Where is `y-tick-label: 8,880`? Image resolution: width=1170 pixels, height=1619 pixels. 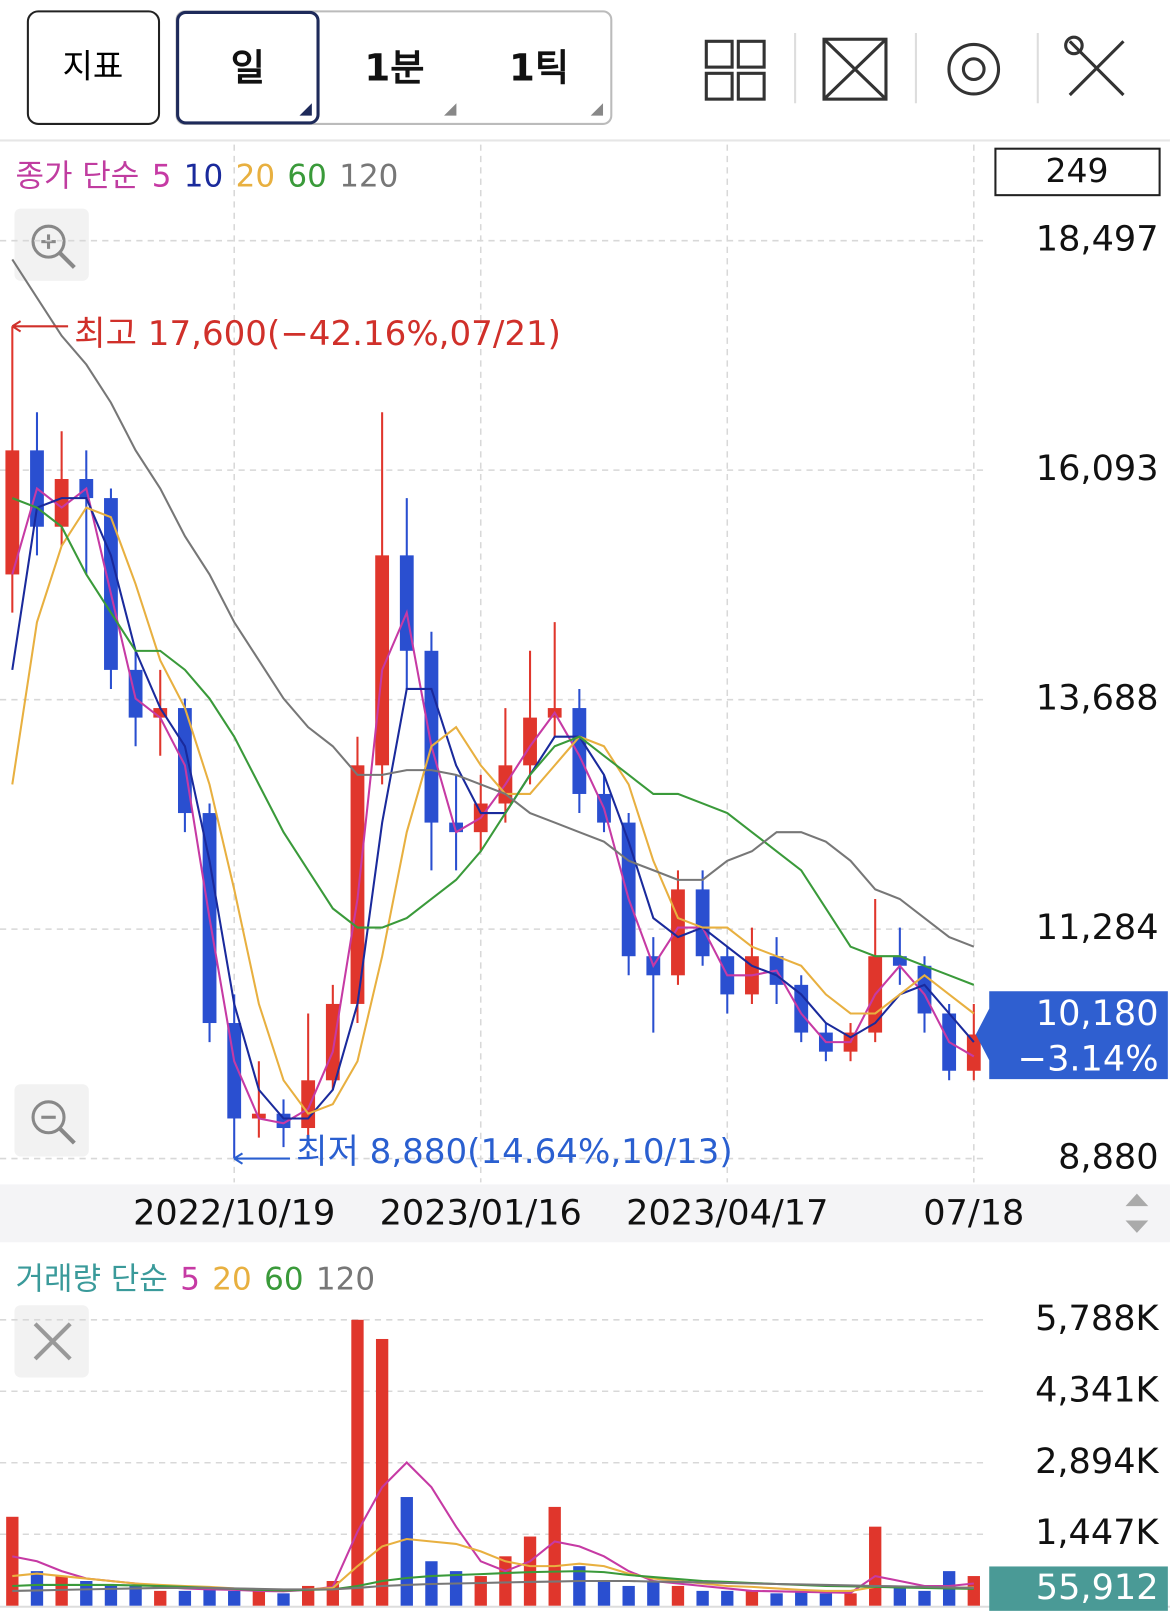 y-tick-label: 8,880 is located at coordinates (1108, 1157).